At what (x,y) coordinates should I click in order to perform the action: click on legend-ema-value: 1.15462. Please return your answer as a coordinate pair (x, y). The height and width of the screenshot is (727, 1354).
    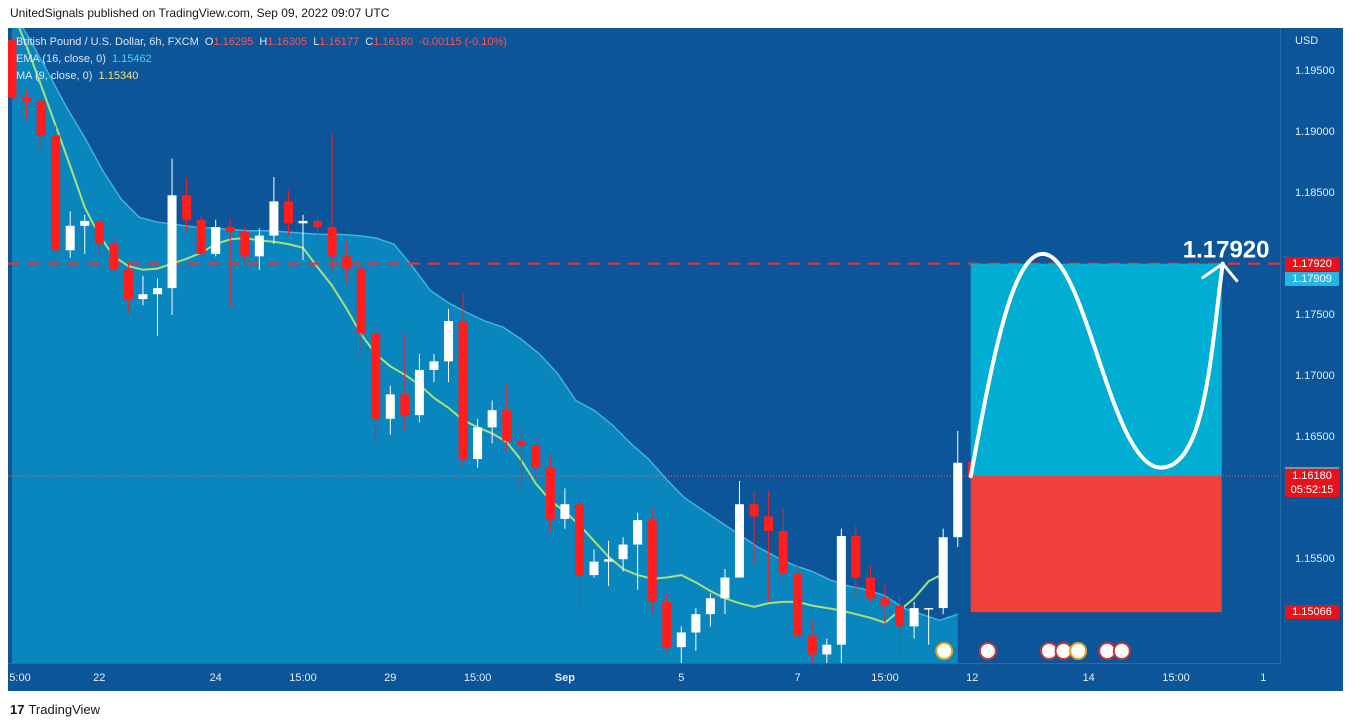
    Looking at the image, I should click on (132, 59).